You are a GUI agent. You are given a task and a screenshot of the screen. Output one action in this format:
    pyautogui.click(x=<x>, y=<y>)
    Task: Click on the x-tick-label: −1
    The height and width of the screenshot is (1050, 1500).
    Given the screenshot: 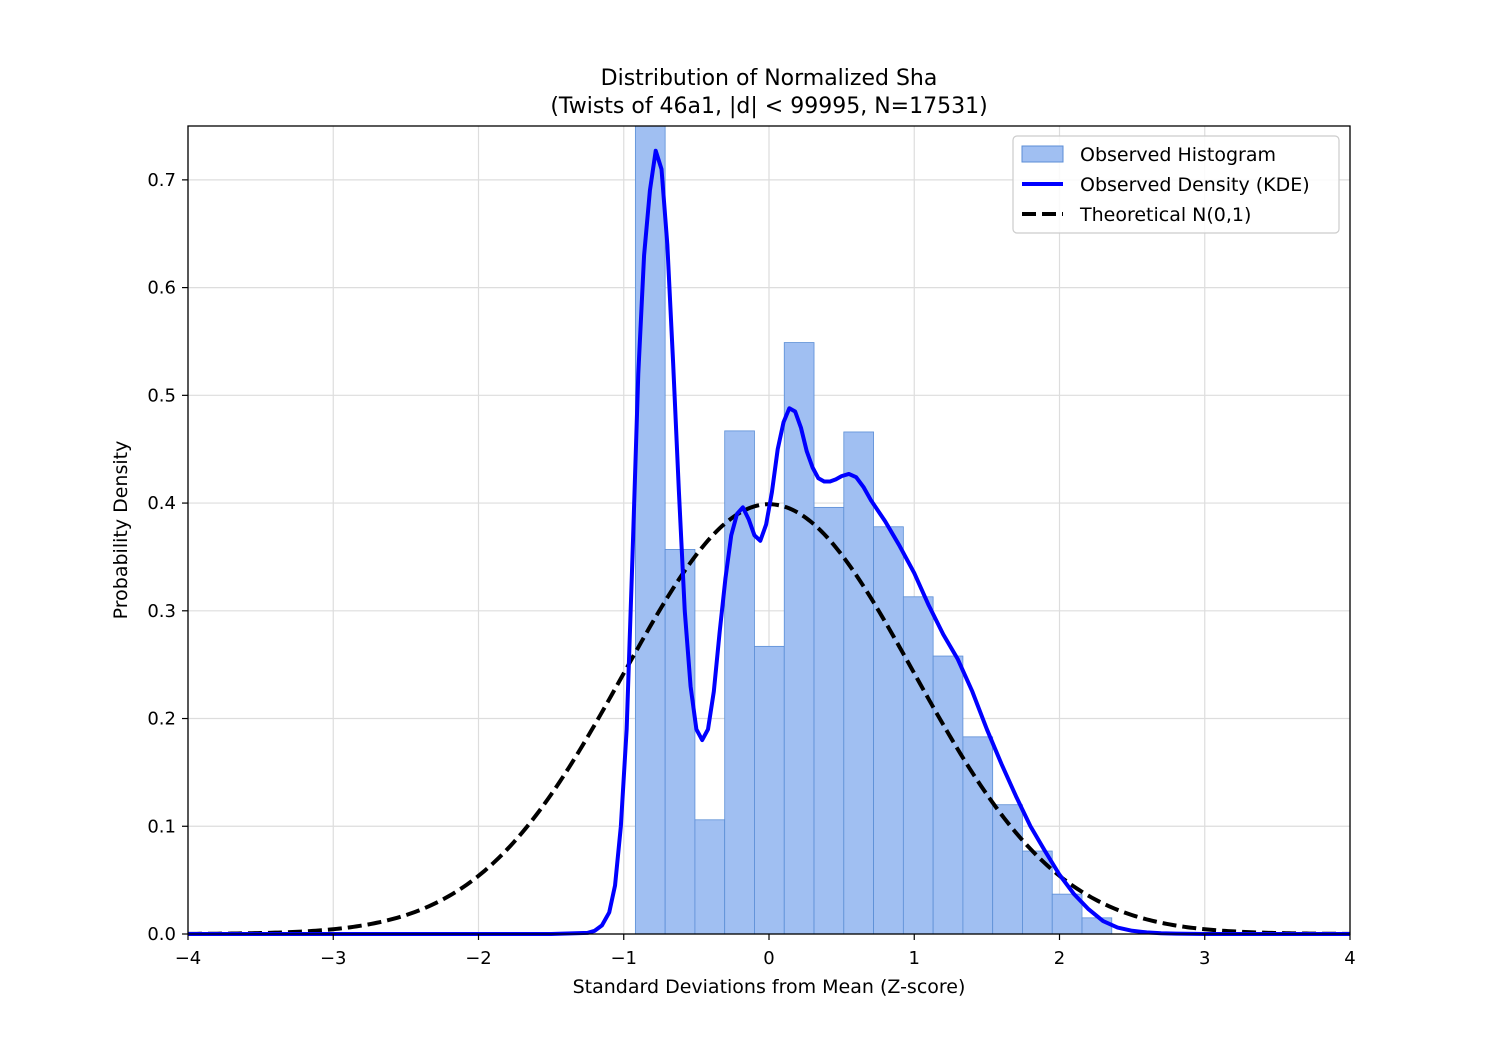 What is the action you would take?
    pyautogui.click(x=623, y=958)
    